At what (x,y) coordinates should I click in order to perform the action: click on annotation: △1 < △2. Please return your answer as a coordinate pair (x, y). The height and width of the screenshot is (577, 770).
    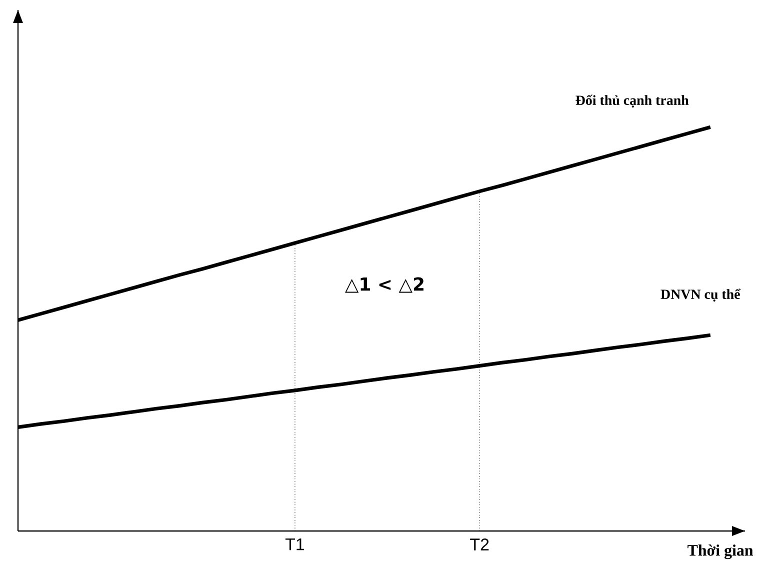
    Looking at the image, I should click on (384, 285).